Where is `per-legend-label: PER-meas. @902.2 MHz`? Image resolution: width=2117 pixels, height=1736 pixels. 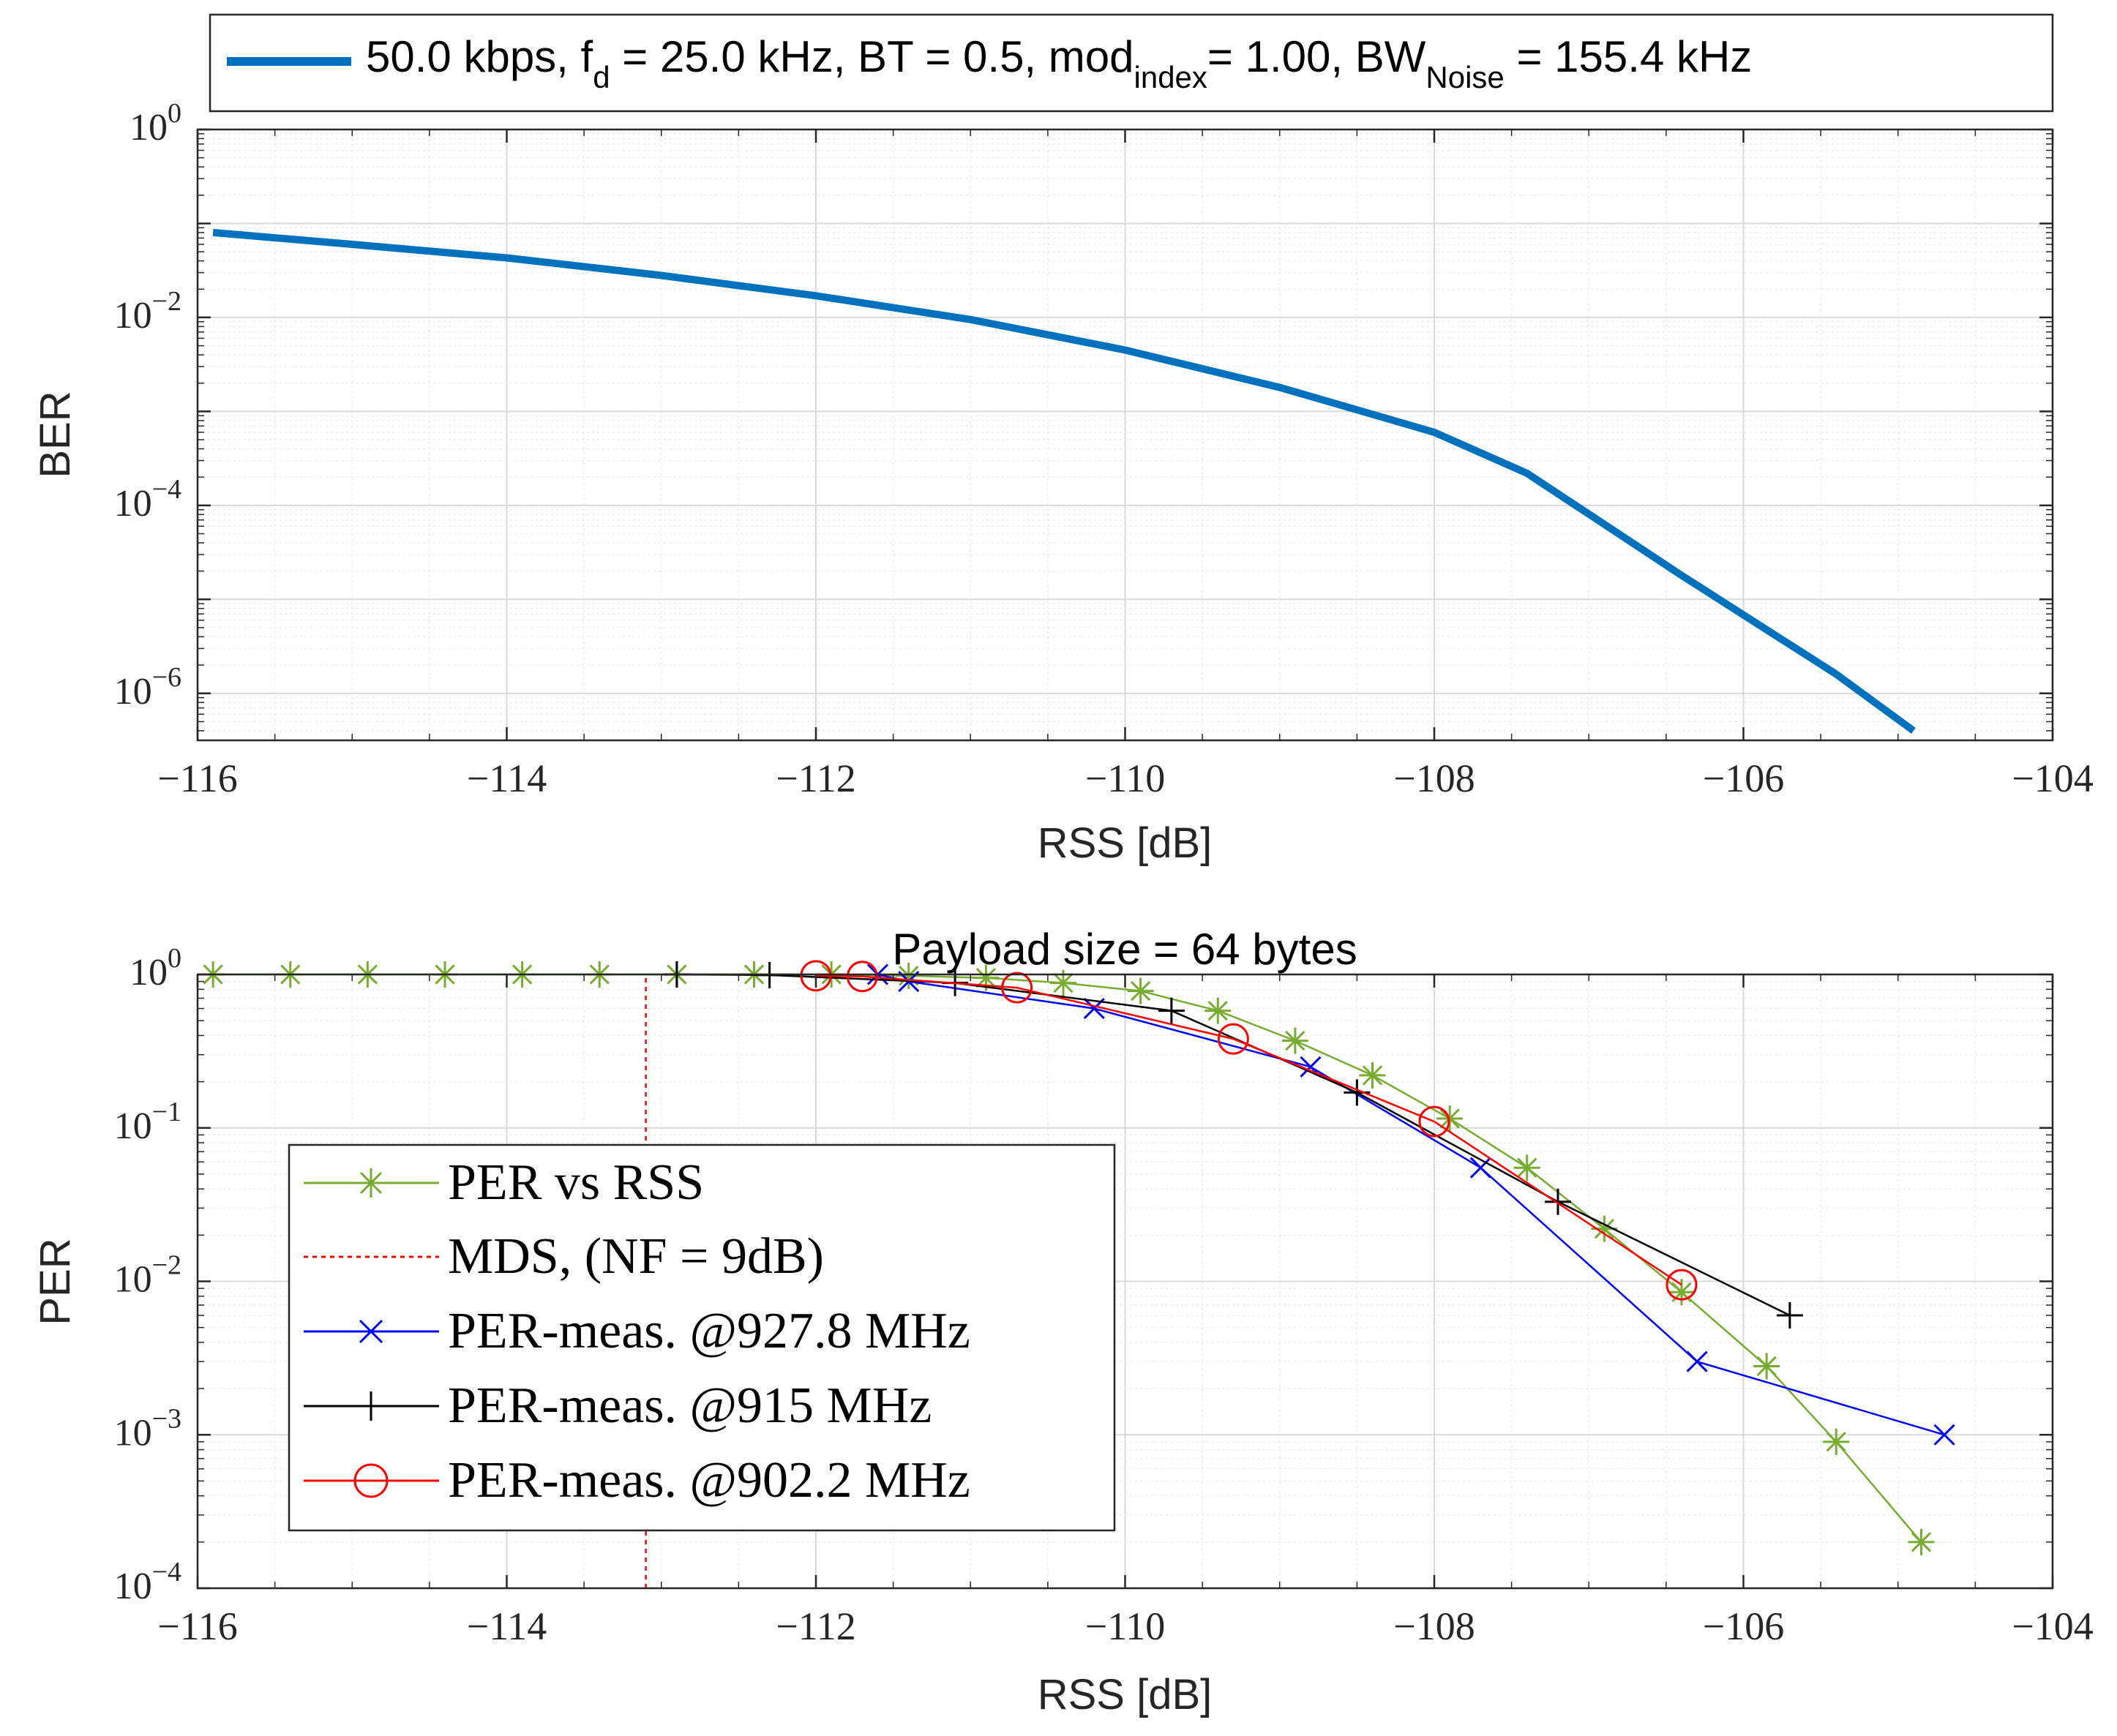 per-legend-label: PER-meas. @902.2 MHz is located at coordinates (709, 1480).